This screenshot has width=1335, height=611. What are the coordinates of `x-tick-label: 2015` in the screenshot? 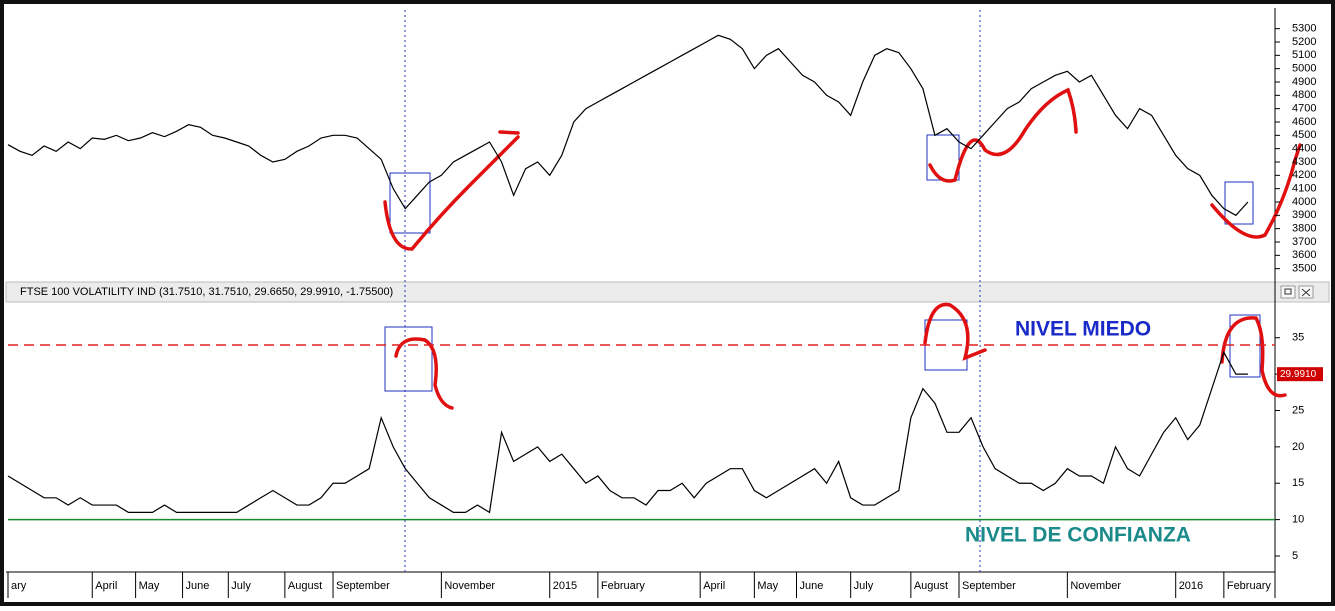 It's located at (565, 586).